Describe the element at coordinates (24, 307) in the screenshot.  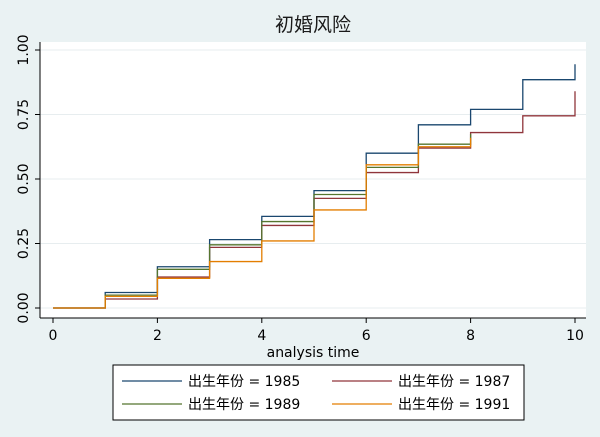
I see `y-tick-label: 0.00` at that location.